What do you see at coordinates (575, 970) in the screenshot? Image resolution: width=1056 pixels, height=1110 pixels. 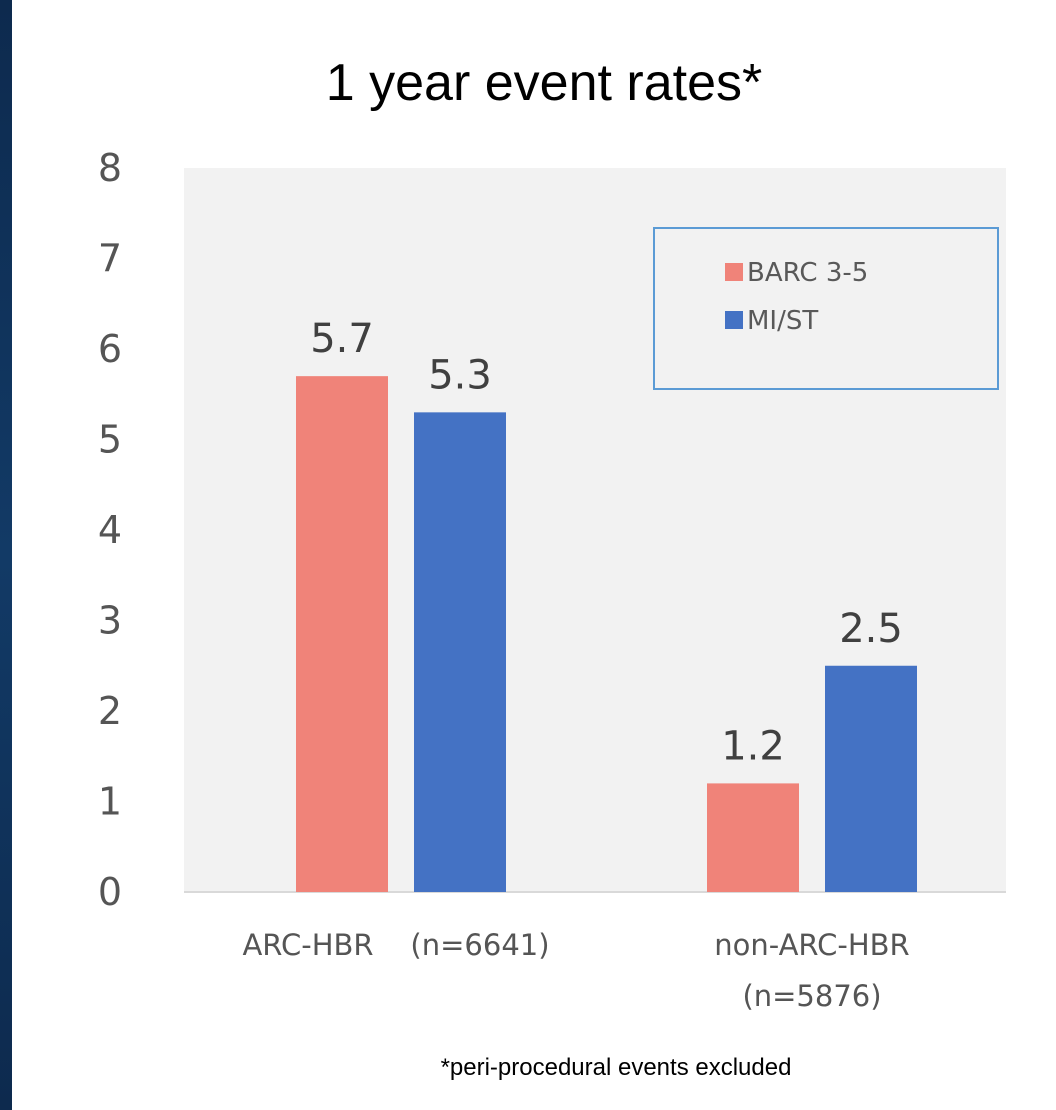 I see `category-labels: ARC-HBR (n=6641) non-ARC-HBR (n=5876)` at bounding box center [575, 970].